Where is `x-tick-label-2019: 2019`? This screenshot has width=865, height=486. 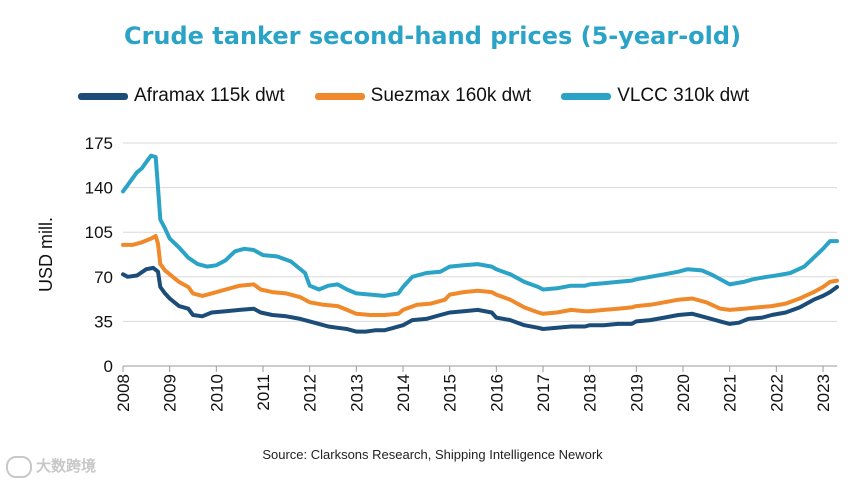 x-tick-label-2019: 2019 is located at coordinates (636, 393).